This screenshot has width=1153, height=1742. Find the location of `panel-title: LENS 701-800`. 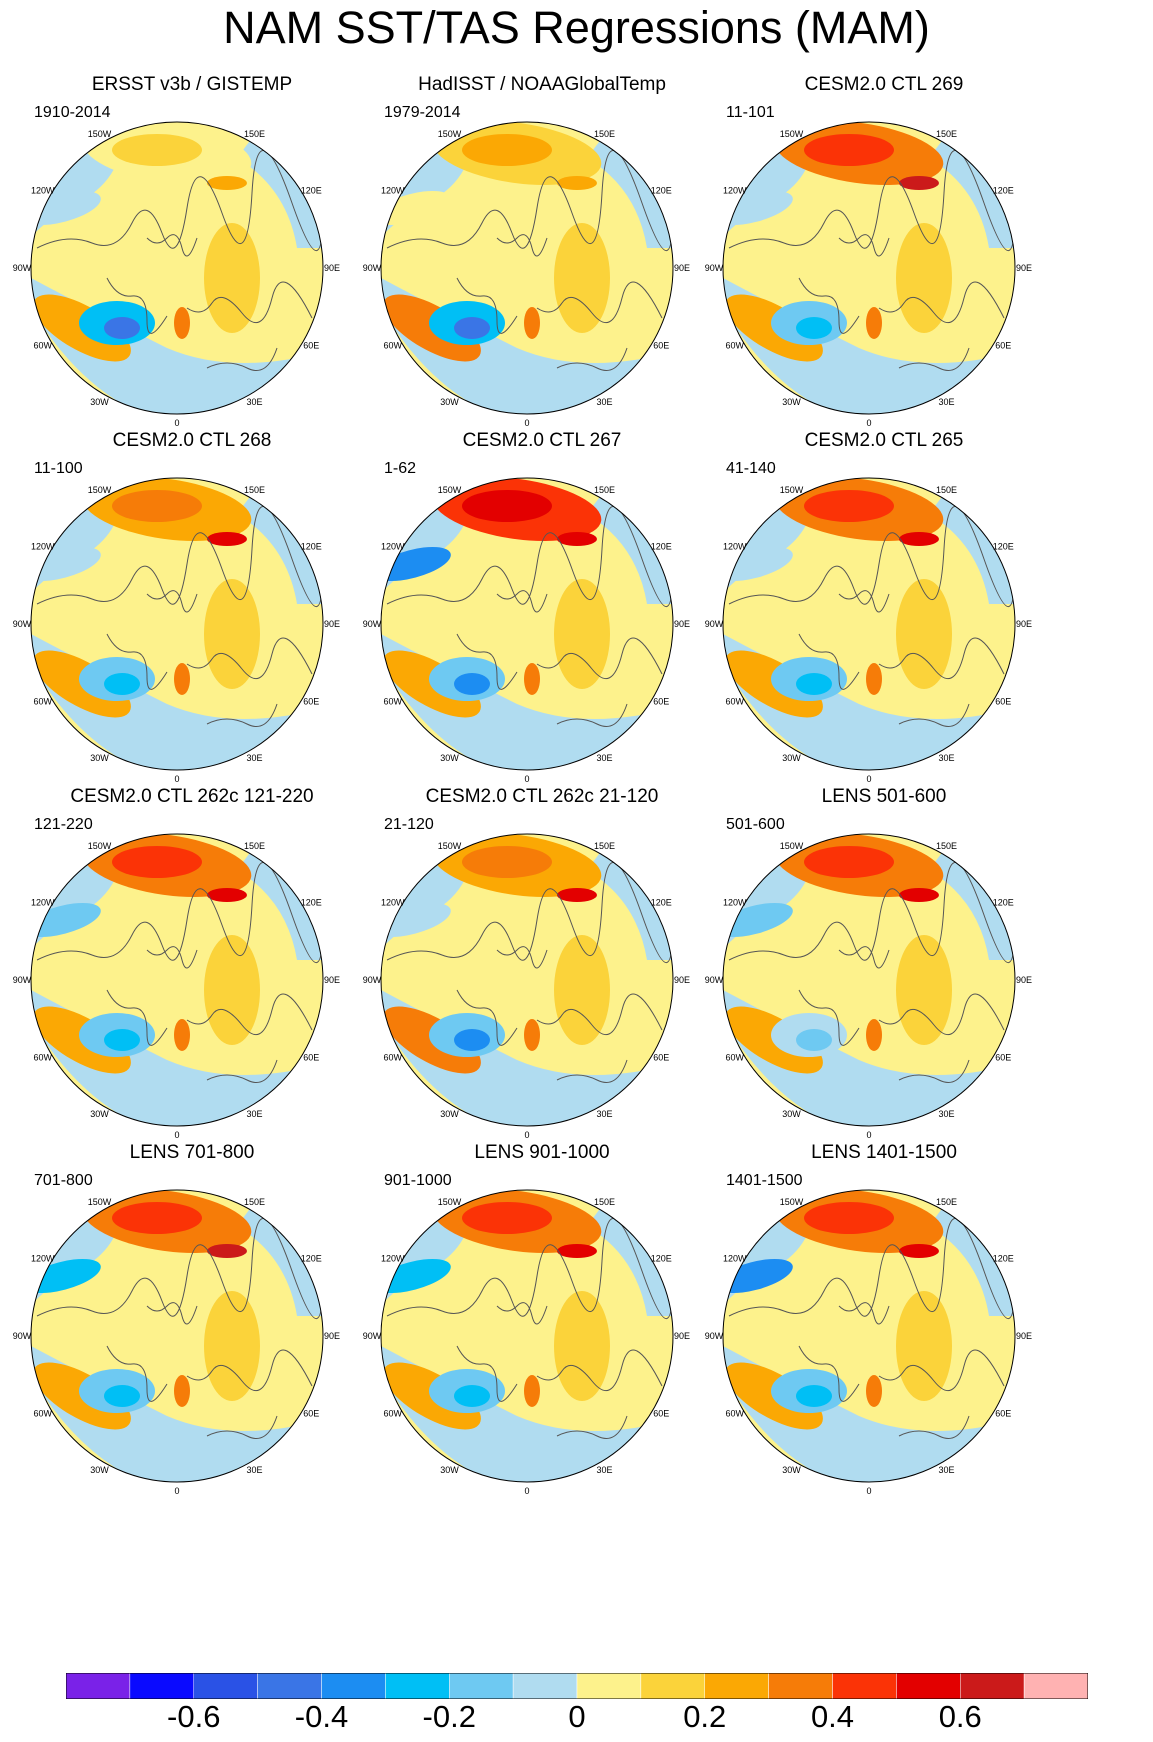

panel-title: LENS 701-800 is located at coordinates (192, 1152).